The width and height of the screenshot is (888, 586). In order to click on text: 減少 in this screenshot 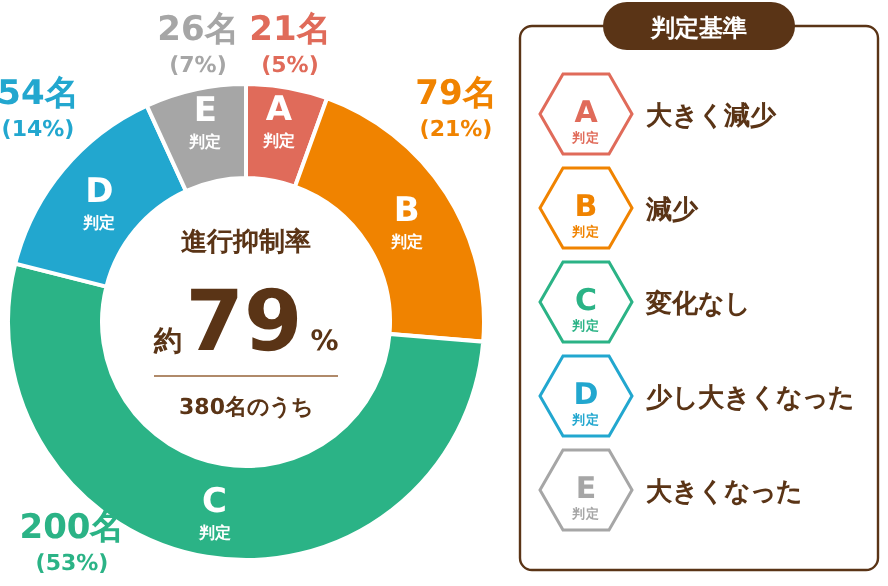, I will do `click(672, 211)`.